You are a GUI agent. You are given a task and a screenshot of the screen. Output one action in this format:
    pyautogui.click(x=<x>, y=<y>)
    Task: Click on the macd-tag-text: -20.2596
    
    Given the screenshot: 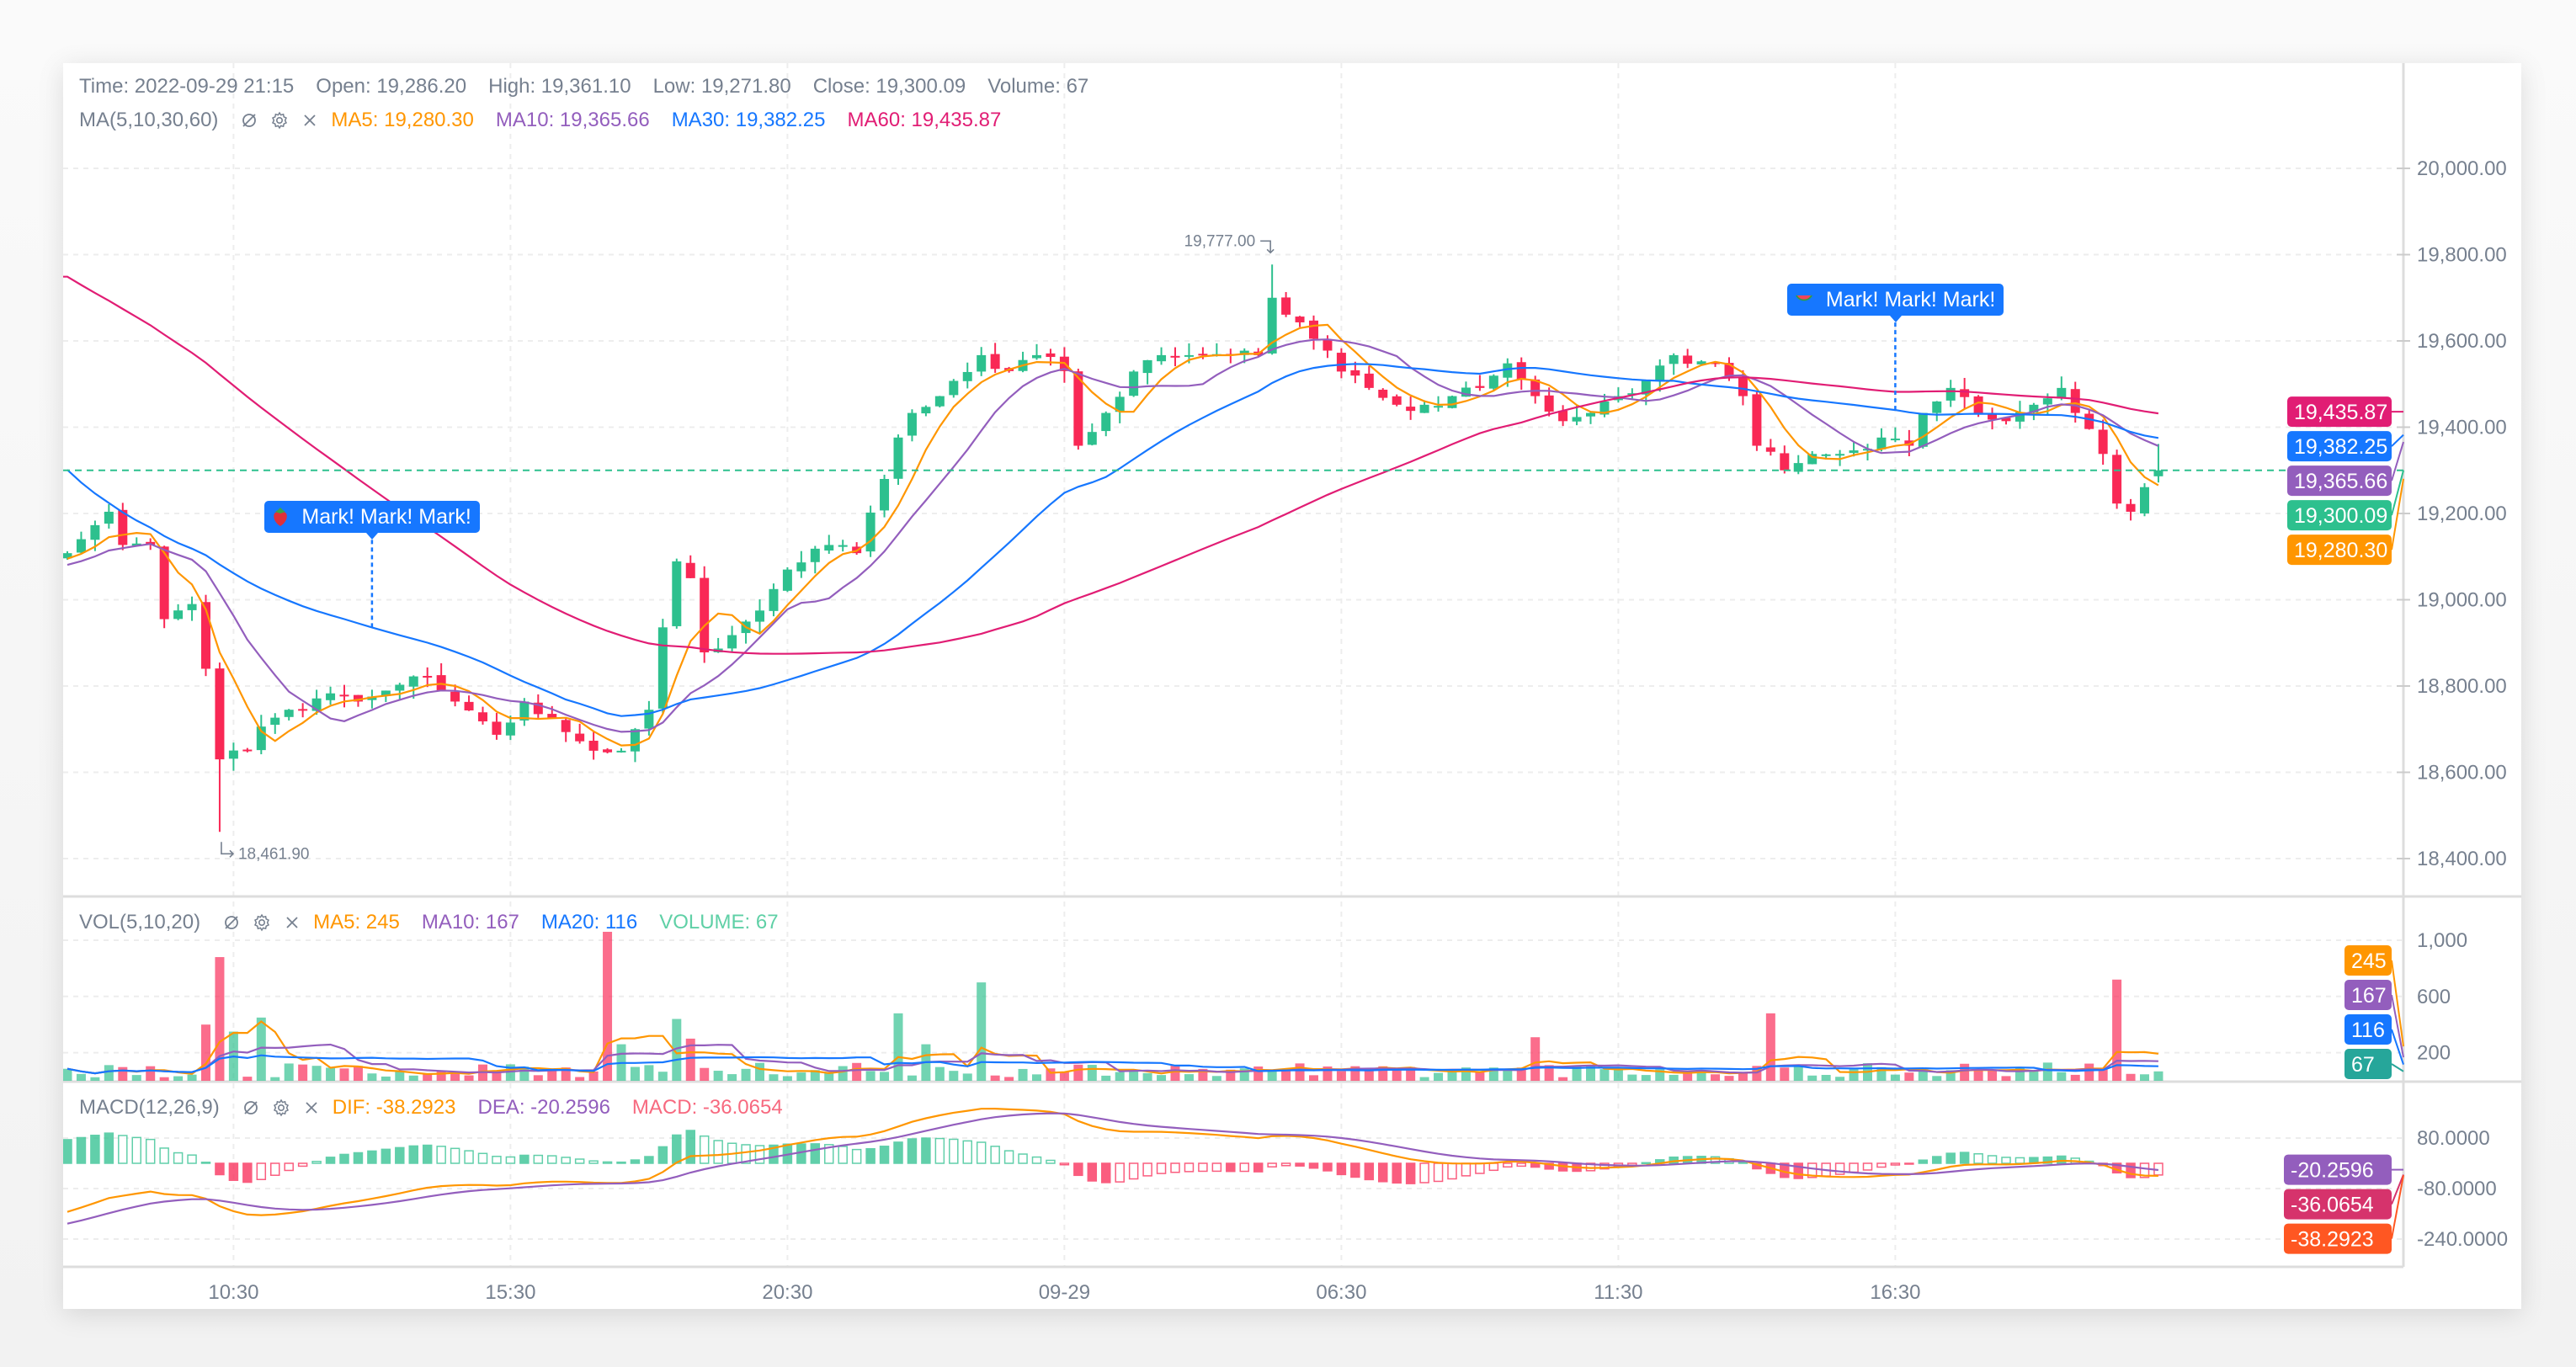 What is the action you would take?
    pyautogui.click(x=2332, y=1171)
    